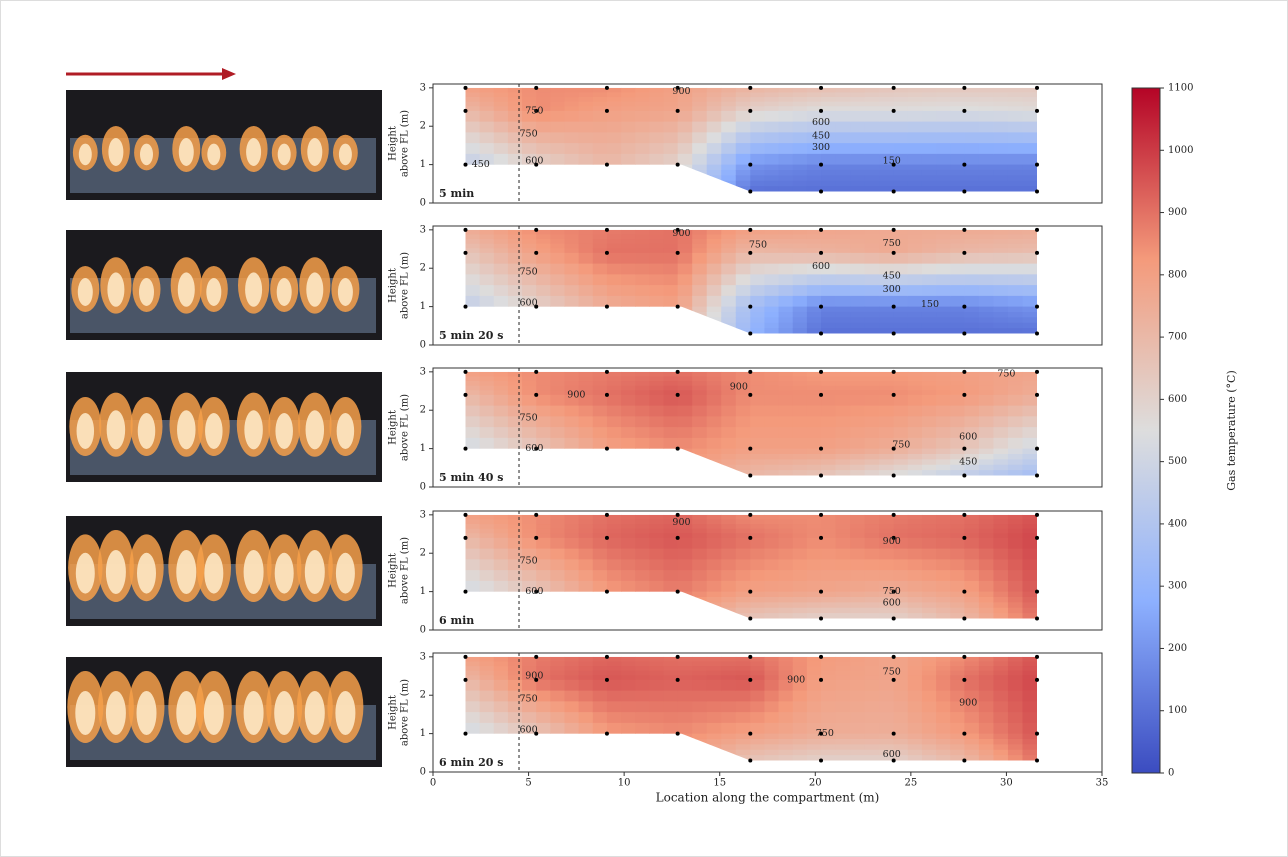 This screenshot has height=857, width=1288. Describe the element at coordinates (892, 160) in the screenshot. I see `contour-label: 150` at that location.